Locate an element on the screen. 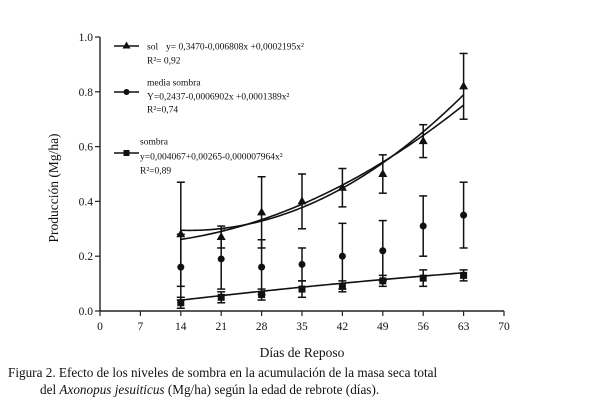 The width and height of the screenshot is (590, 414). caption-species-name: Axonopus jesuiticus is located at coordinates (112, 389).